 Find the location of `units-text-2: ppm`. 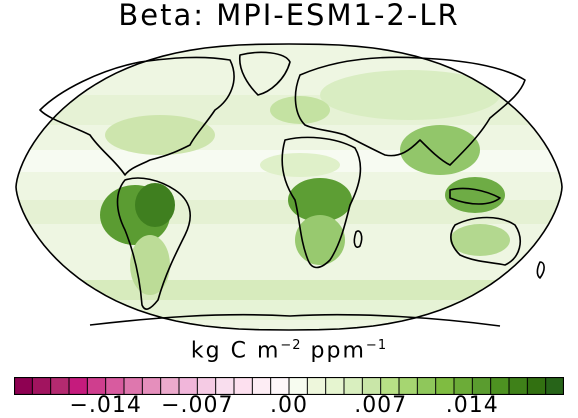

units-text-2: ppm is located at coordinates (338, 351).